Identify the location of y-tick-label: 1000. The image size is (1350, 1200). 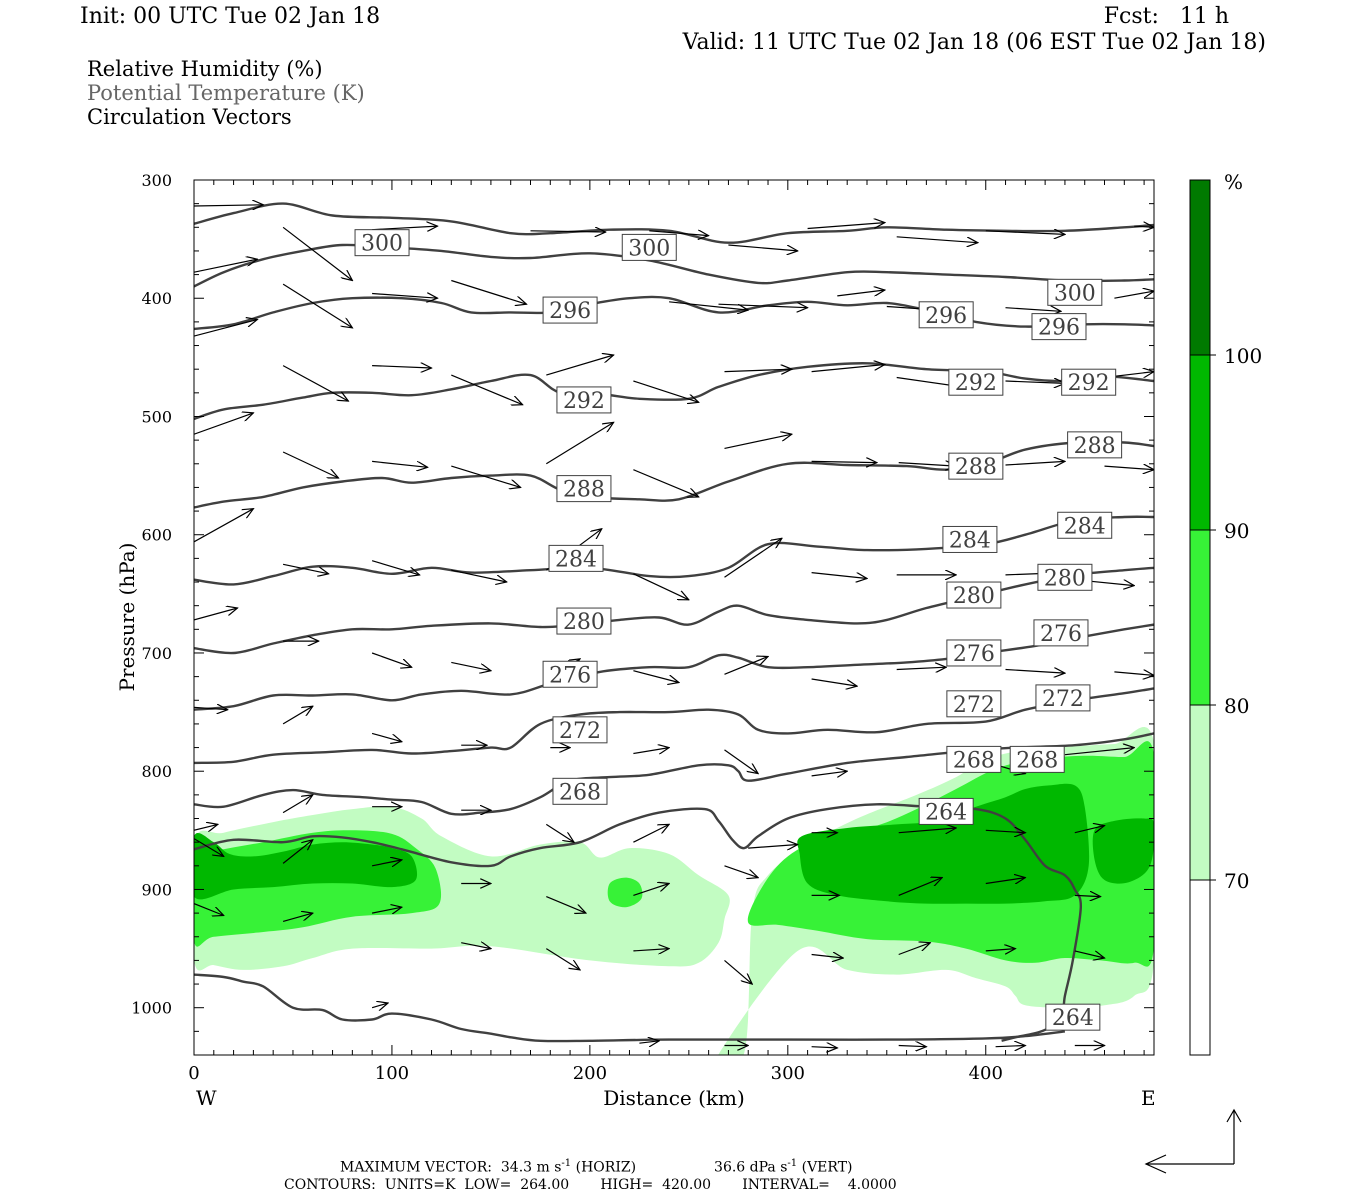
(151, 1008).